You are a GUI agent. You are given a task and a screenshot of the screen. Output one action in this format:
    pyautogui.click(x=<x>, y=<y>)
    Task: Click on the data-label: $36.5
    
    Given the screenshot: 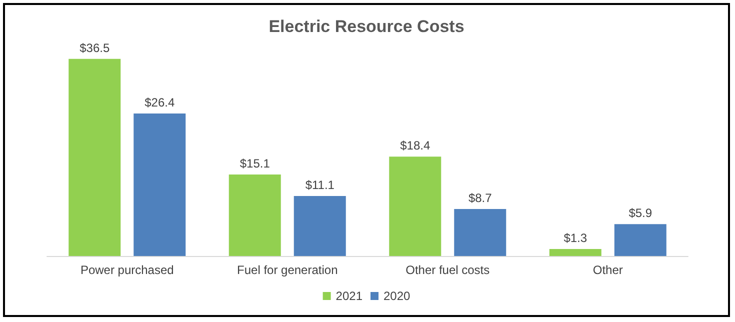 What is the action you would take?
    pyautogui.click(x=95, y=47)
    